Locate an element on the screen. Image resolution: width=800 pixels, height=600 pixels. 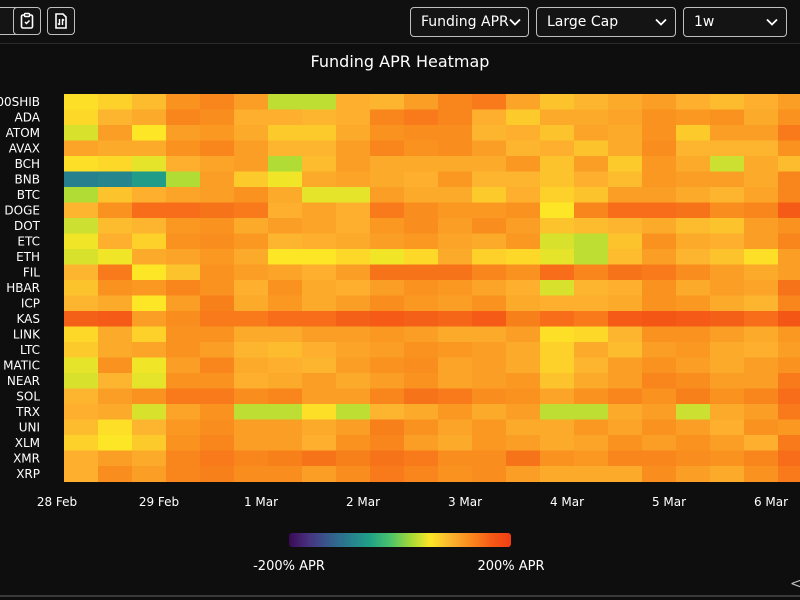
metric-select: Funding APR is located at coordinates (469, 22).